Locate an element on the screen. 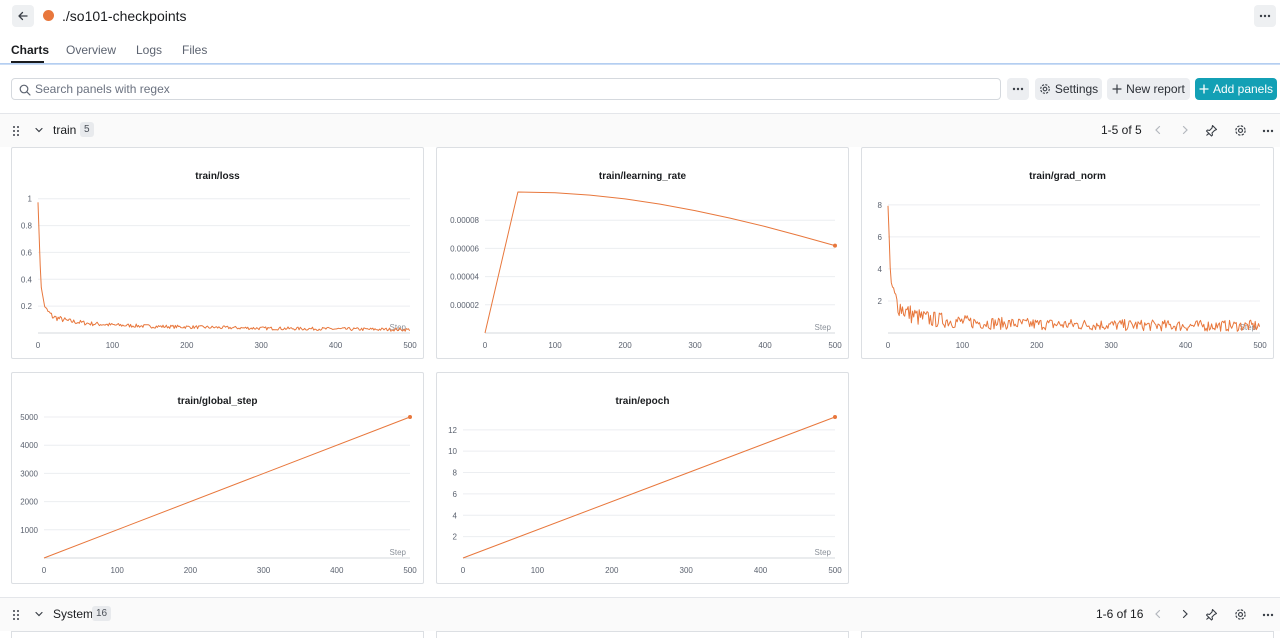  new-report-label: New report is located at coordinates (1155, 89).